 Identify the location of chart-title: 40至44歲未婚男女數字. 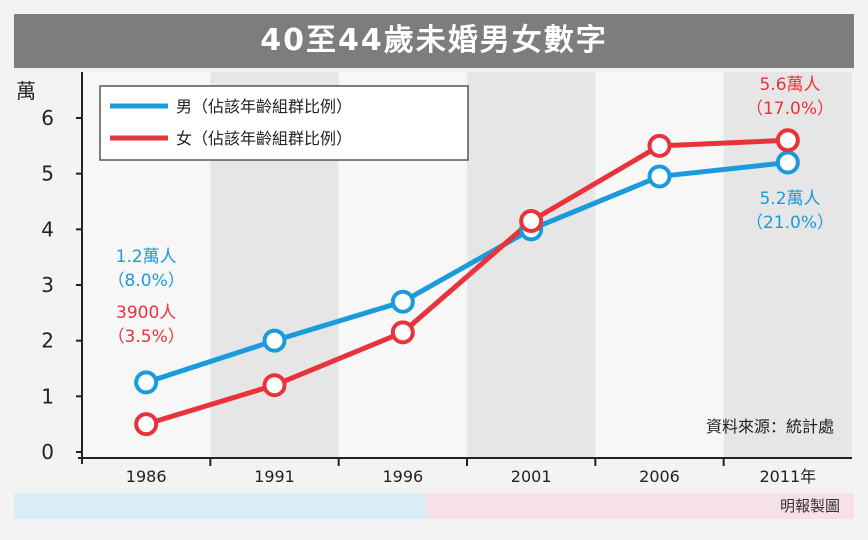
(434, 41).